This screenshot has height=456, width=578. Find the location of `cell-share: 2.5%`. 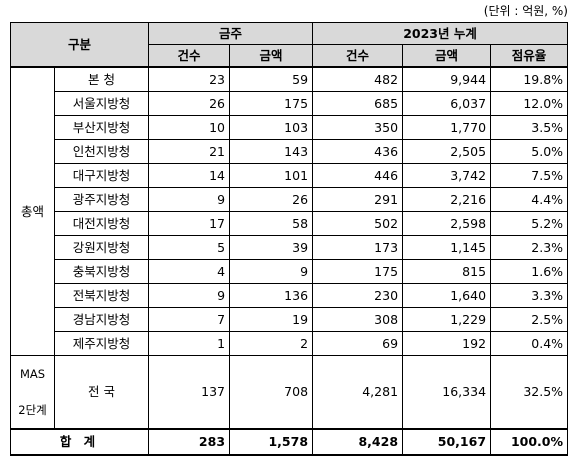

cell-share: 2.5% is located at coordinates (529, 319).